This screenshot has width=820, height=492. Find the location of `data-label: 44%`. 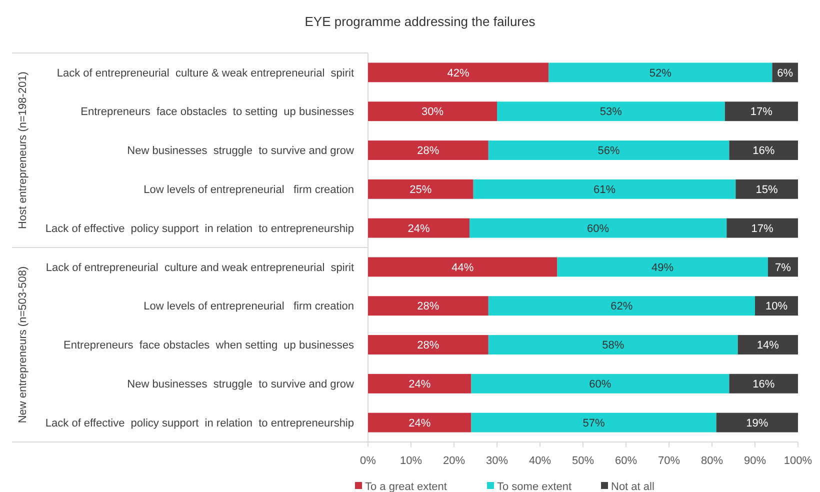

data-label: 44% is located at coordinates (463, 268).